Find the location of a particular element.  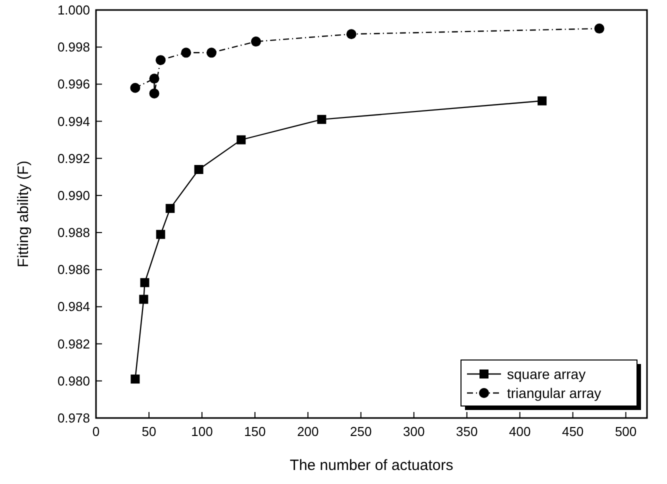

y-tick-label: 0.982 is located at coordinates (73, 344).